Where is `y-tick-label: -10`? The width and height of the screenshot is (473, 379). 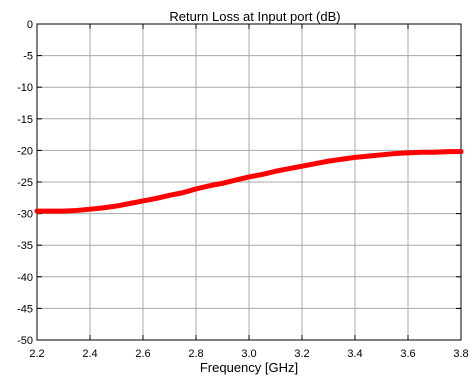 y-tick-label: -10 is located at coordinates (25, 88).